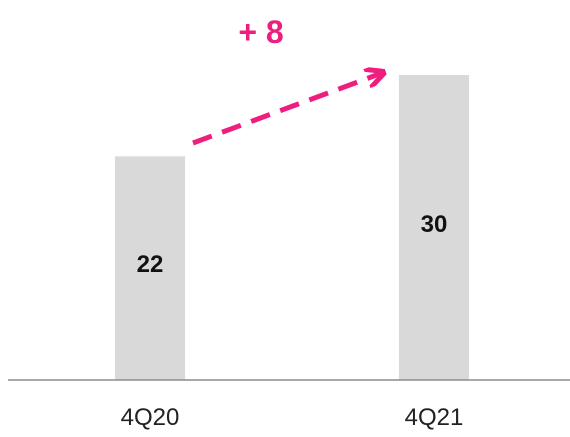  I want to click on increase-label: + 8, so click(260, 32).